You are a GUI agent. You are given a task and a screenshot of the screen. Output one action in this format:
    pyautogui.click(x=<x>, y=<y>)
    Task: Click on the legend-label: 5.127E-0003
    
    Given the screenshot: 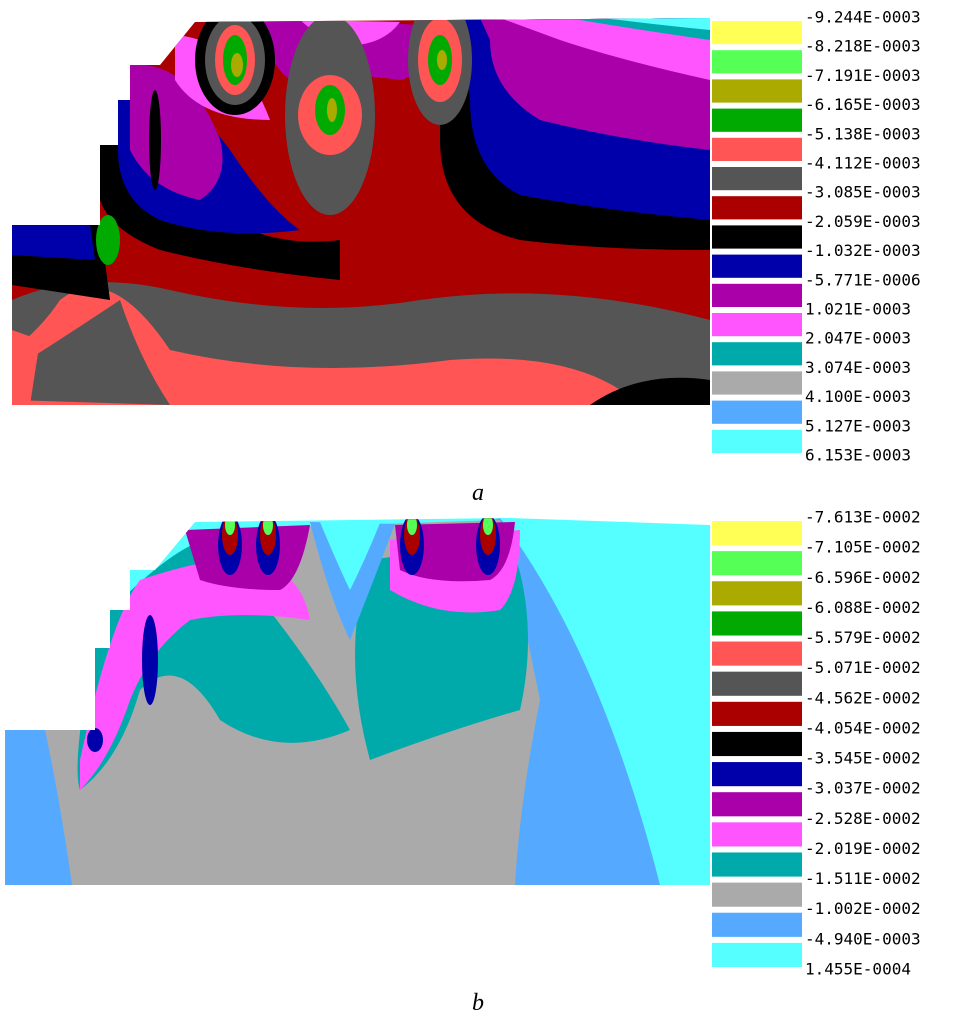 What is the action you would take?
    pyautogui.click(x=858, y=425)
    